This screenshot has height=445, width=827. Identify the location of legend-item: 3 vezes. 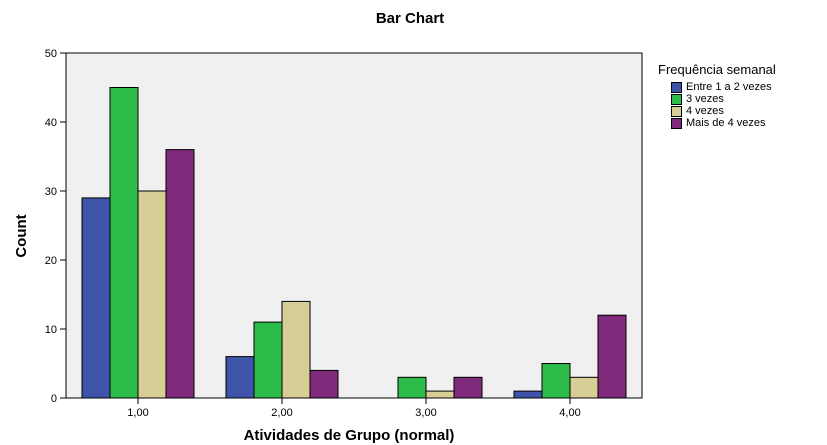
(742, 99).